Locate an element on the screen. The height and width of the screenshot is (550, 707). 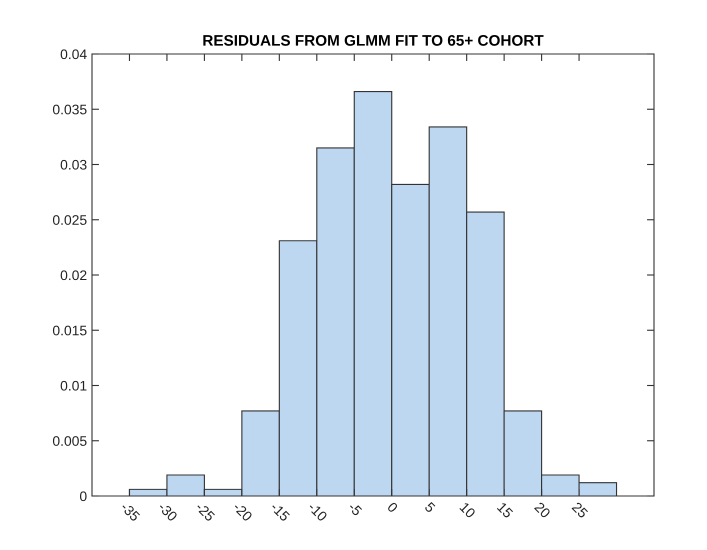
y-tick-label: 0.04 is located at coordinates (73, 54).